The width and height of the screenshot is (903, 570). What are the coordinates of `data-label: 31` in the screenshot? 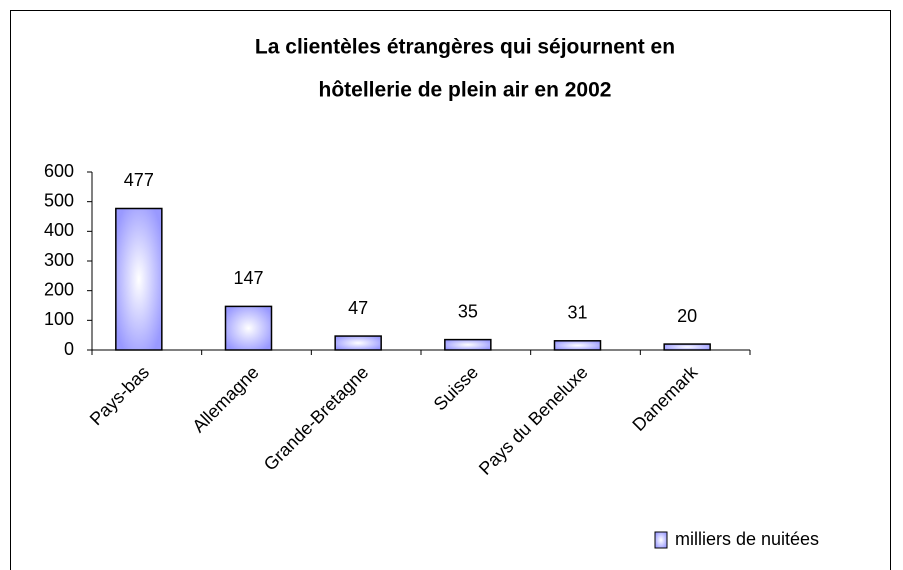 It's located at (577, 313).